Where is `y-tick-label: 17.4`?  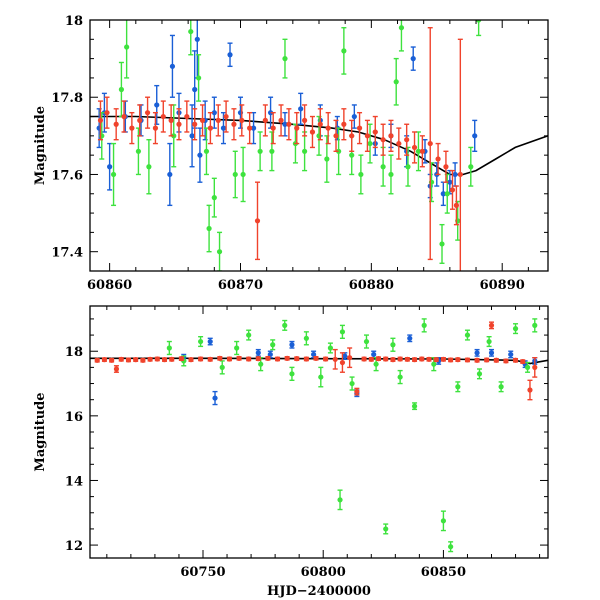 y-tick-label: 17.4 is located at coordinates (67, 253).